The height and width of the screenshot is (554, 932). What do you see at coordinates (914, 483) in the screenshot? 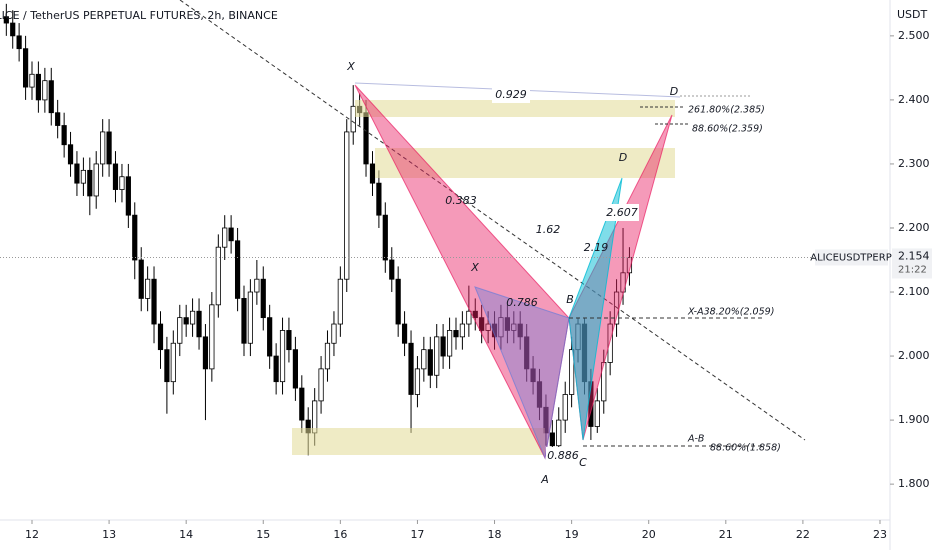
I see `y-tick-label: 1.800` at bounding box center [914, 483].